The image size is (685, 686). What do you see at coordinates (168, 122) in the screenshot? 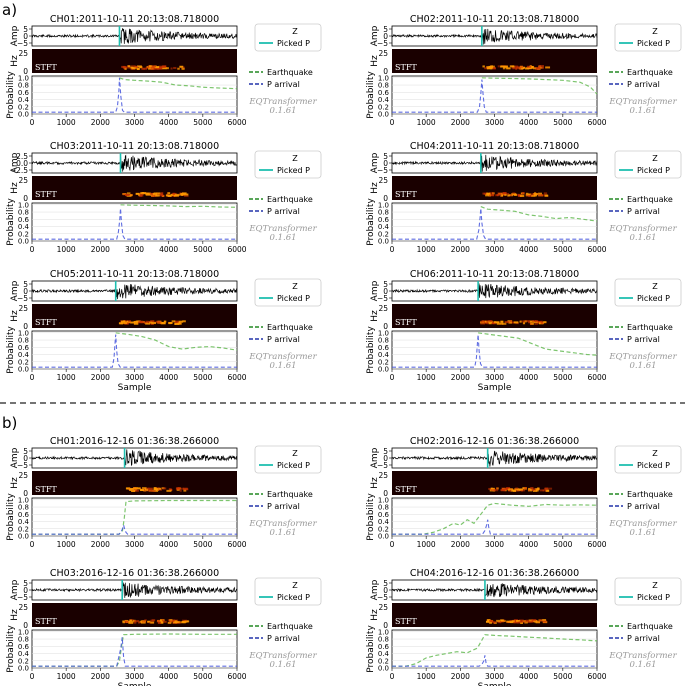
I see `x-tick-label: 4000` at bounding box center [168, 122].